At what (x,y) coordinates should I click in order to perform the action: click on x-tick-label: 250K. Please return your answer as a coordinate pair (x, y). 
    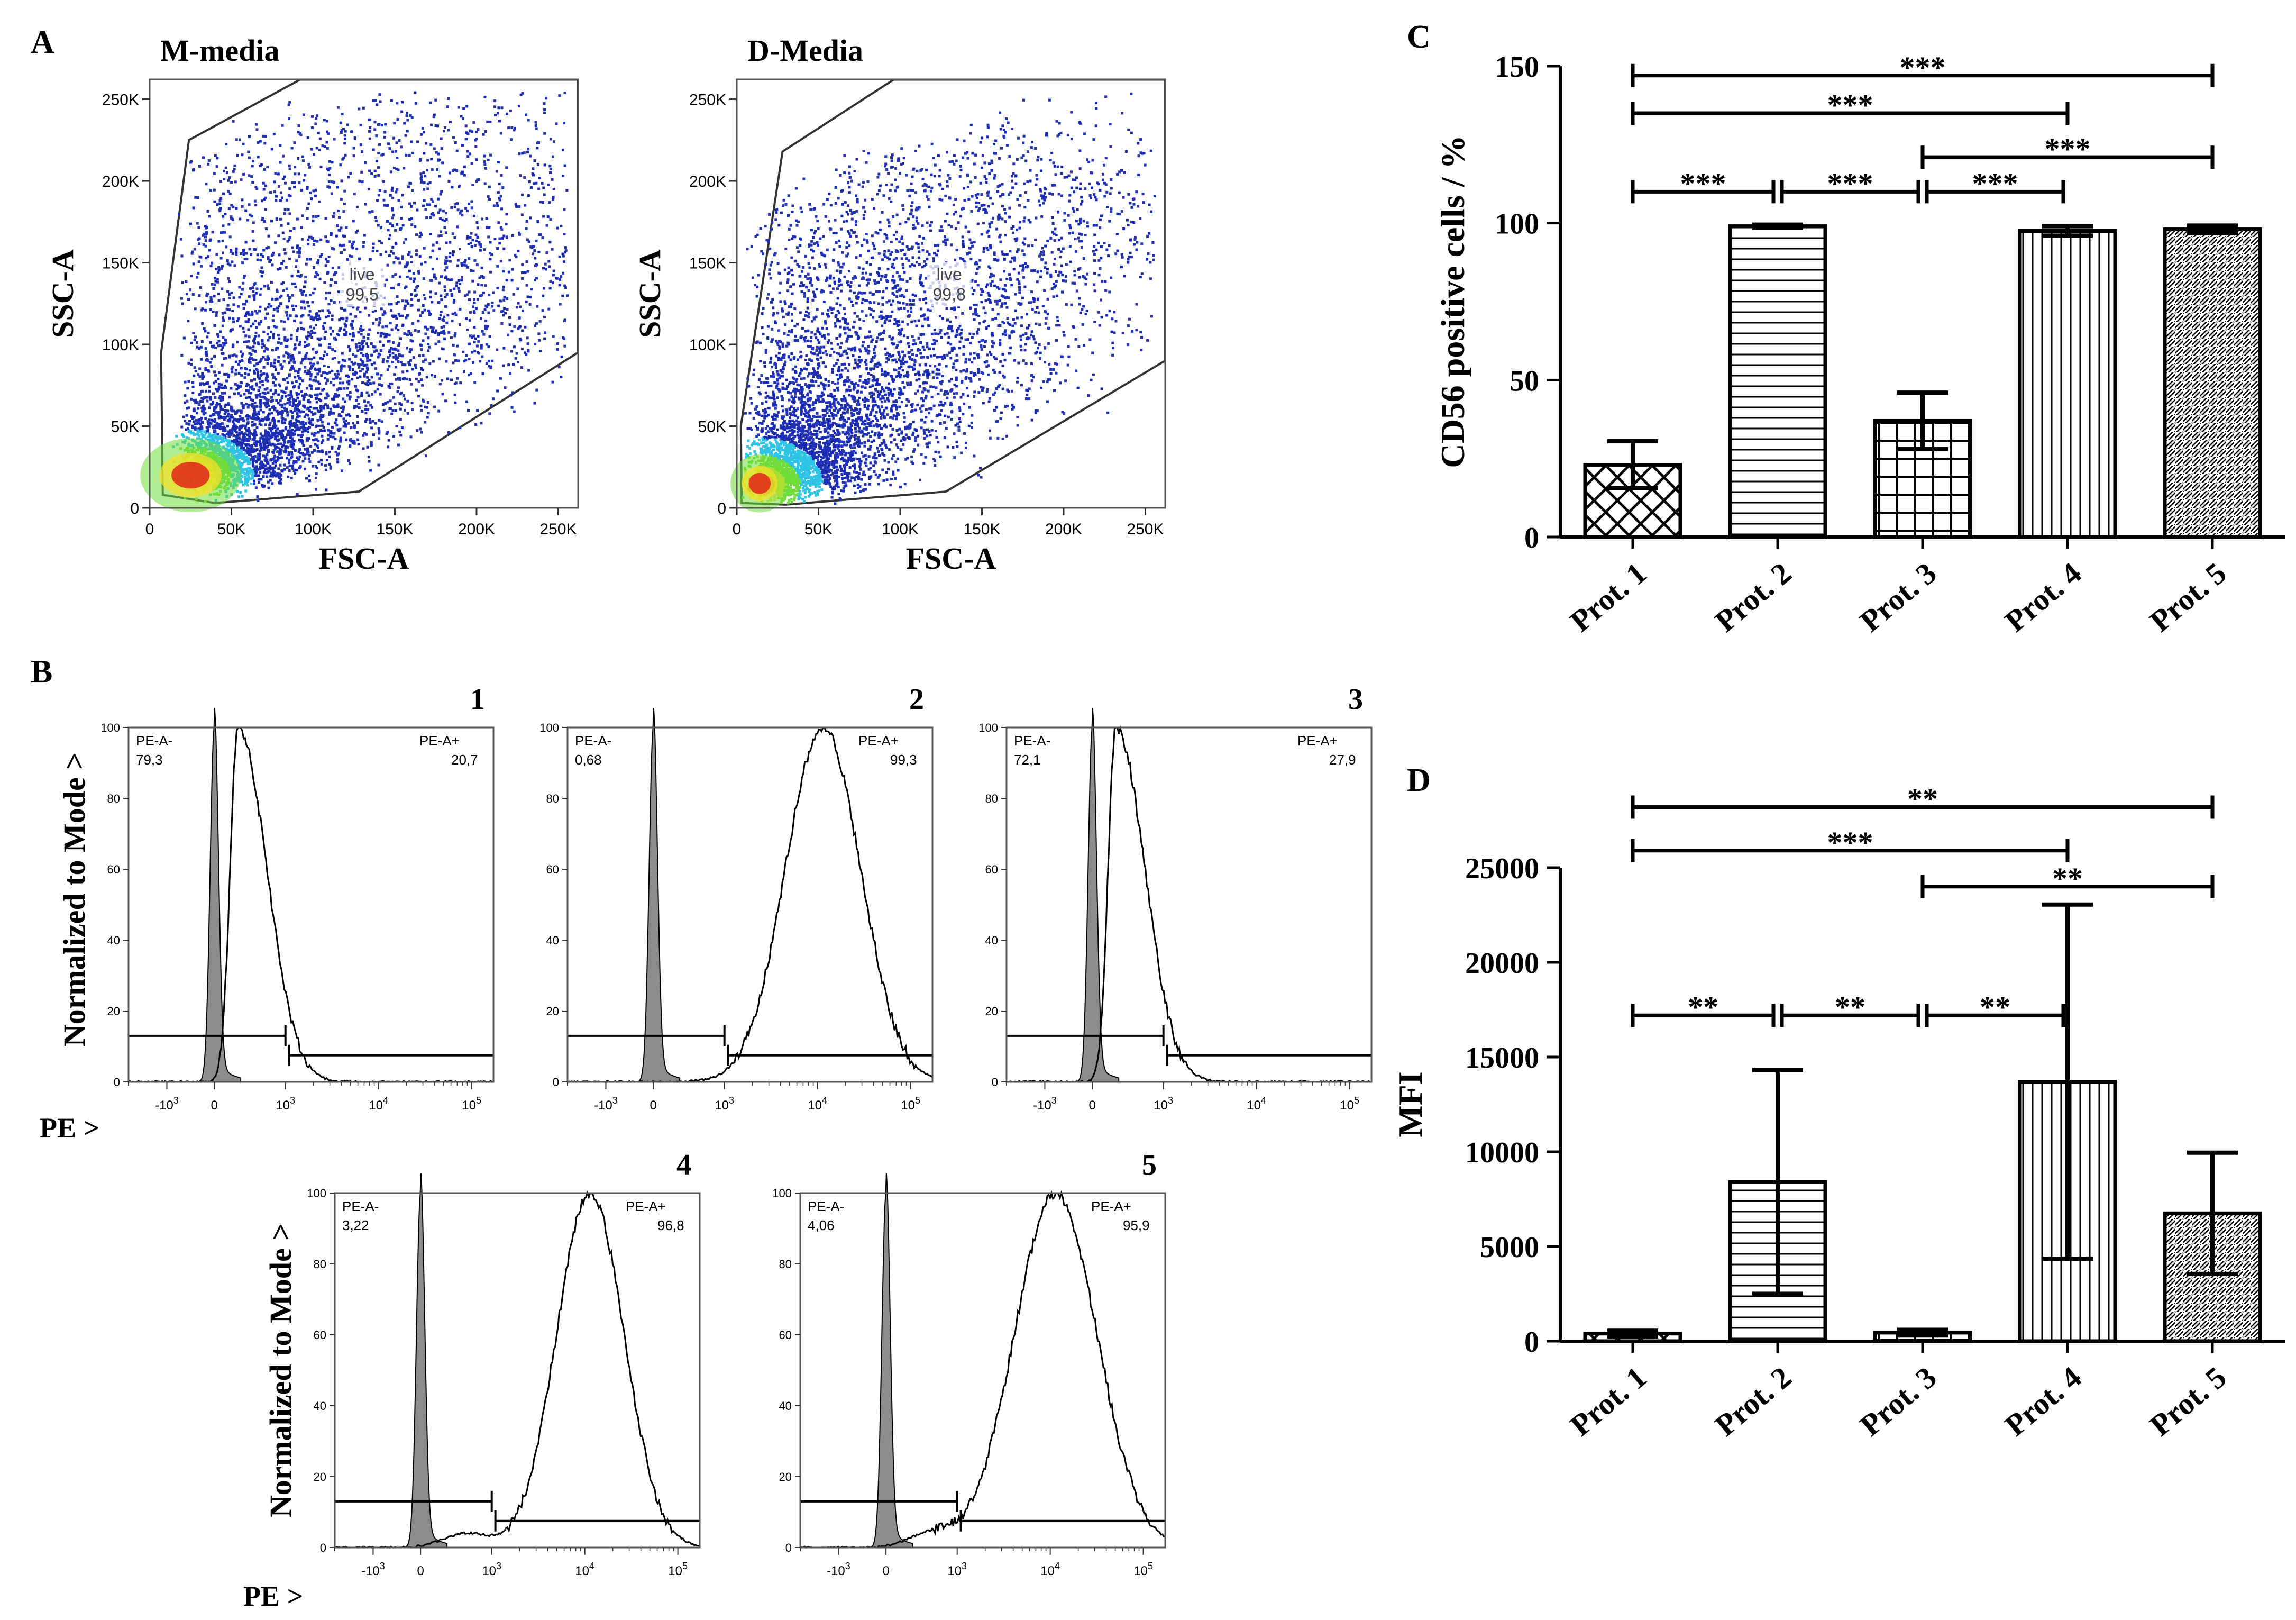
    Looking at the image, I should click on (558, 529).